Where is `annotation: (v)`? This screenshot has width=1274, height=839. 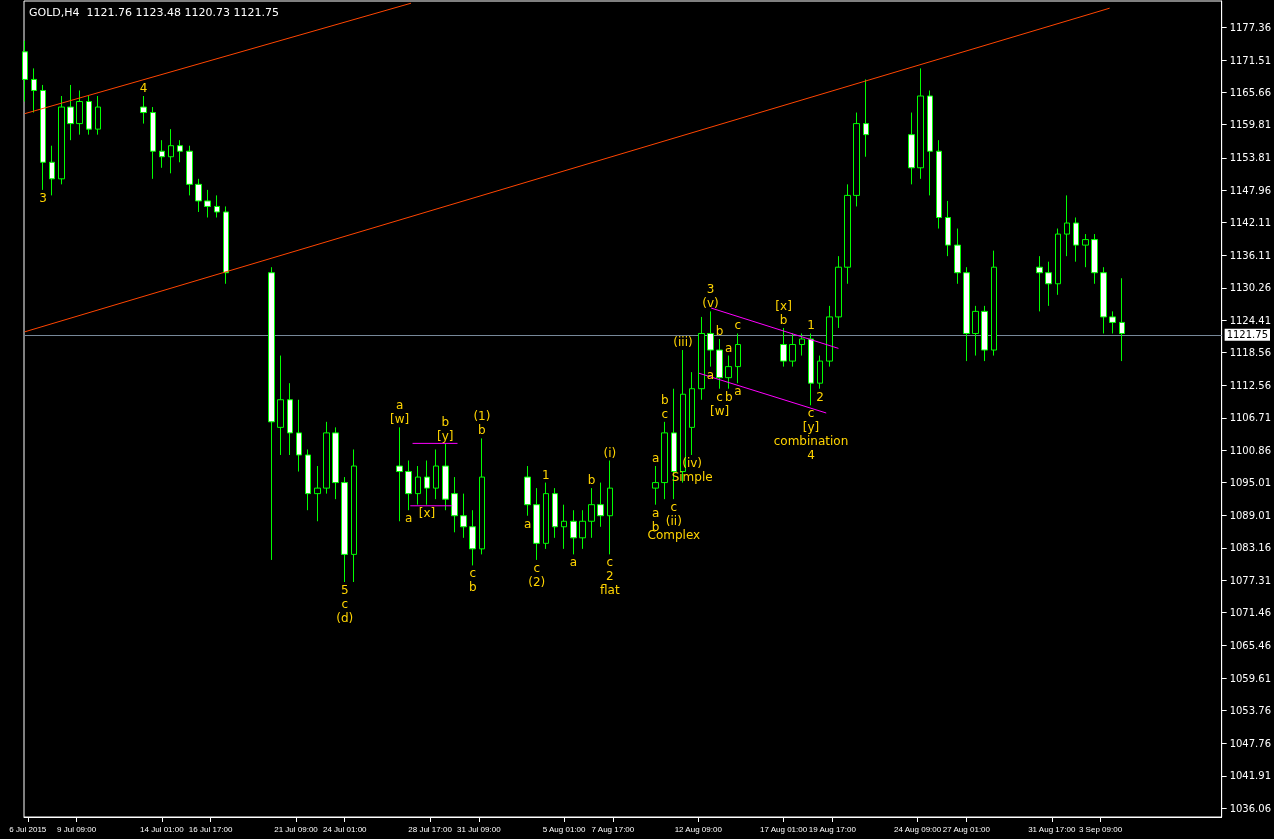 annotation: (v) is located at coordinates (710, 303).